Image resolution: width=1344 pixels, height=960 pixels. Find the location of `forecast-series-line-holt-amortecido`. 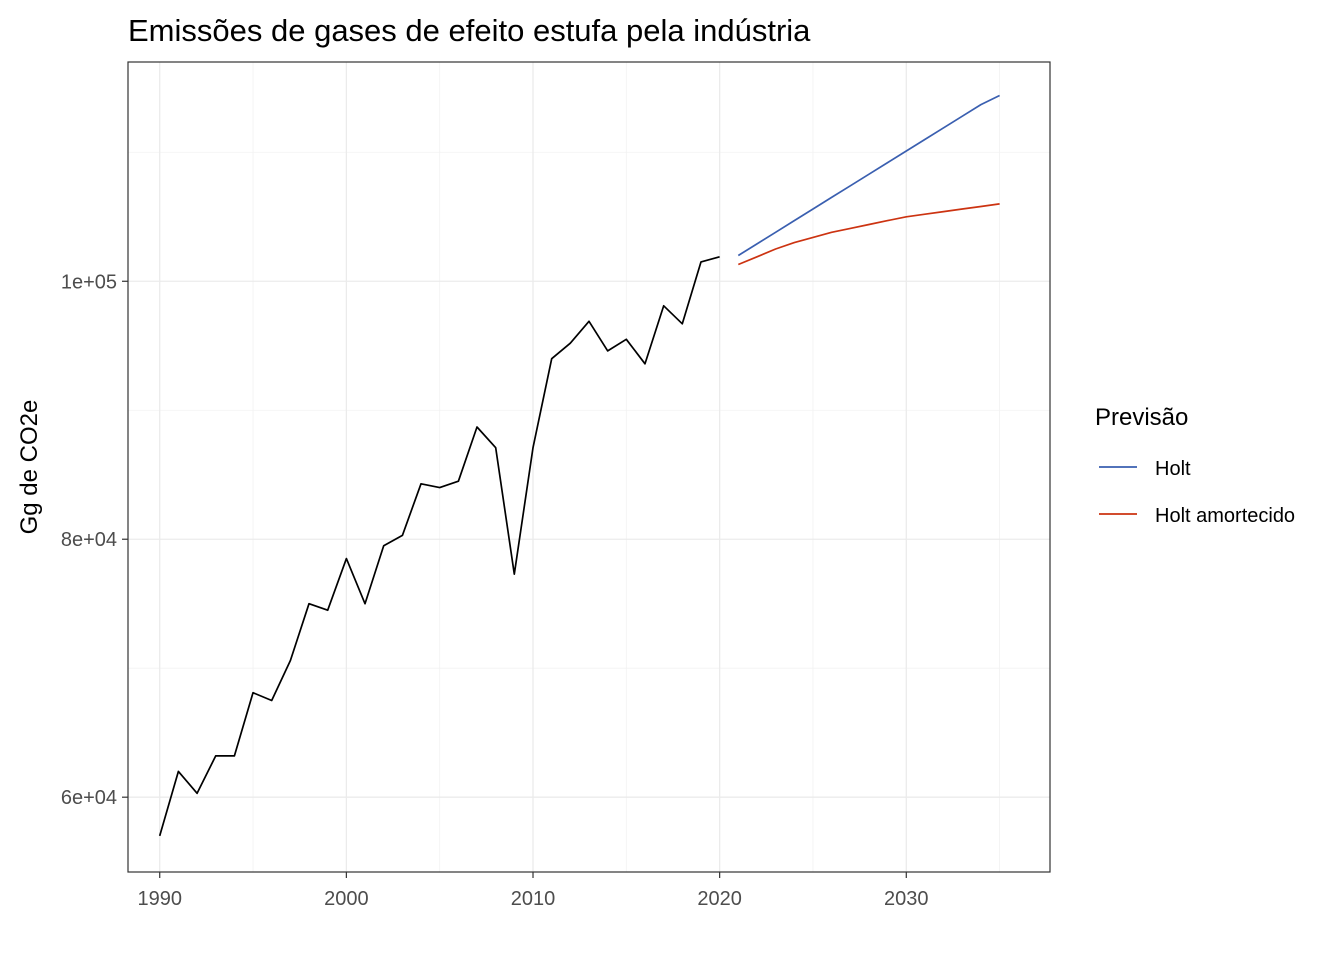

forecast-series-line-holt-amortecido is located at coordinates (868, 234).